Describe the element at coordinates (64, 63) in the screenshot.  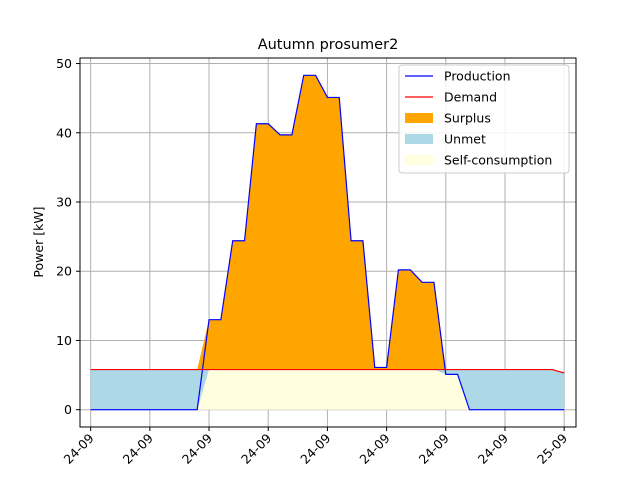
I see `y-tick-label: 50` at that location.